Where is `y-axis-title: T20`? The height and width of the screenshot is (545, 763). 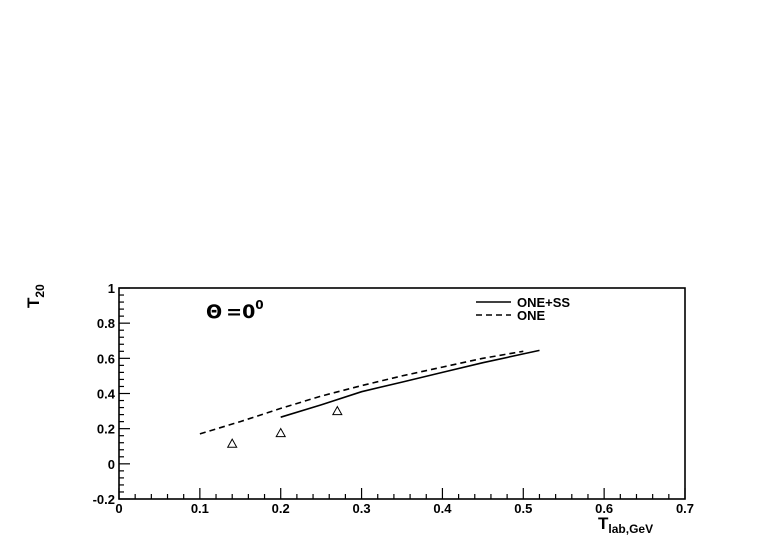 y-axis-title: T20 is located at coordinates (35, 296).